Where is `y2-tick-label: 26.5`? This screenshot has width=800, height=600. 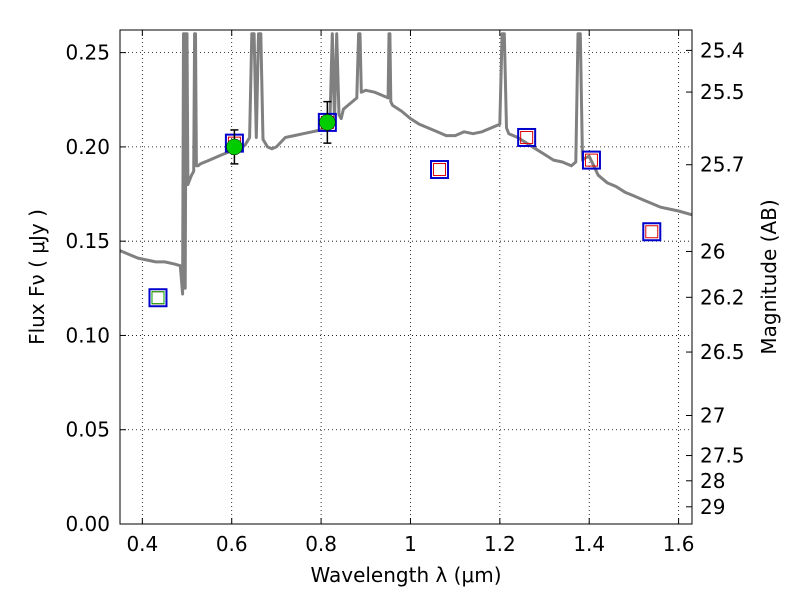
y2-tick-label: 26.5 is located at coordinates (722, 352).